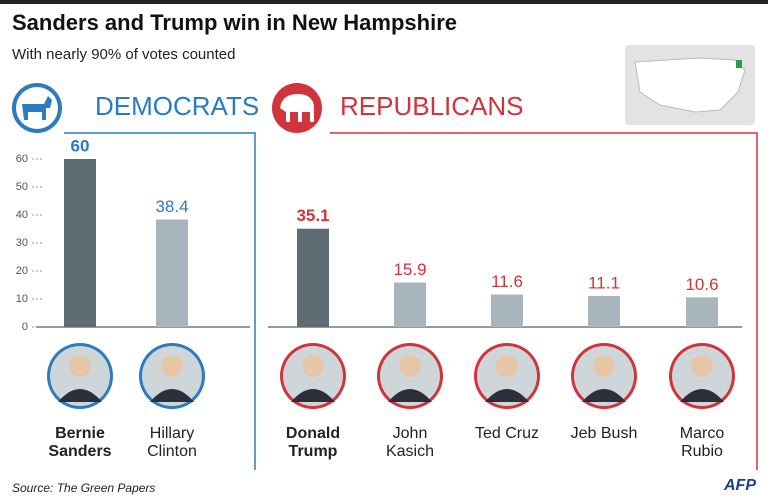 The width and height of the screenshot is (768, 503). I want to click on candidate-name: Bernie Sanders, so click(80, 442).